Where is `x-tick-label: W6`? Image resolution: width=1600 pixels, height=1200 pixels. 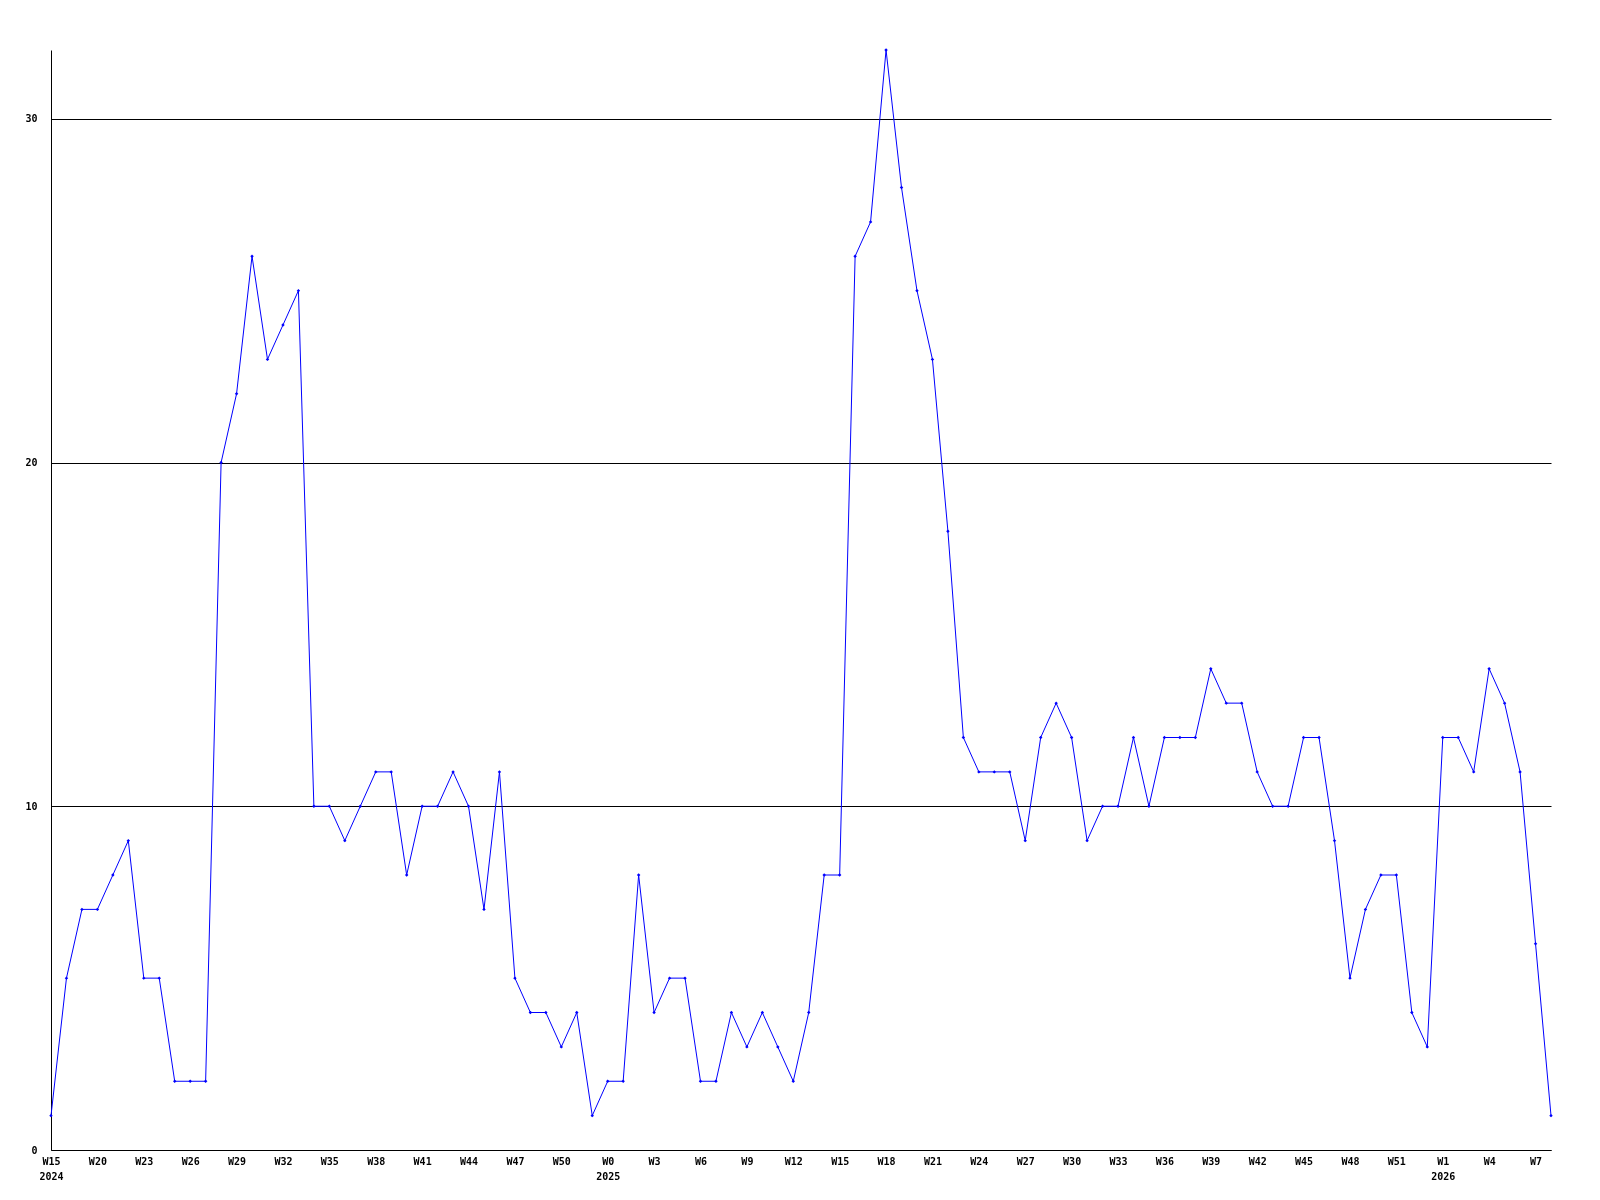
x-tick-label: W6 is located at coordinates (701, 1161).